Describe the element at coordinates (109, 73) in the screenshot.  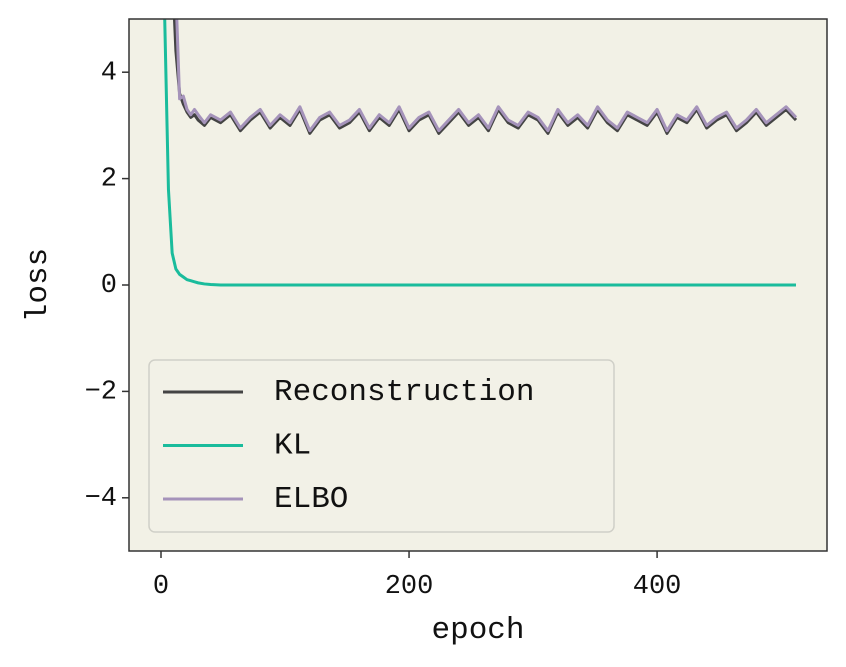
I see `y-tick-label: 4` at that location.